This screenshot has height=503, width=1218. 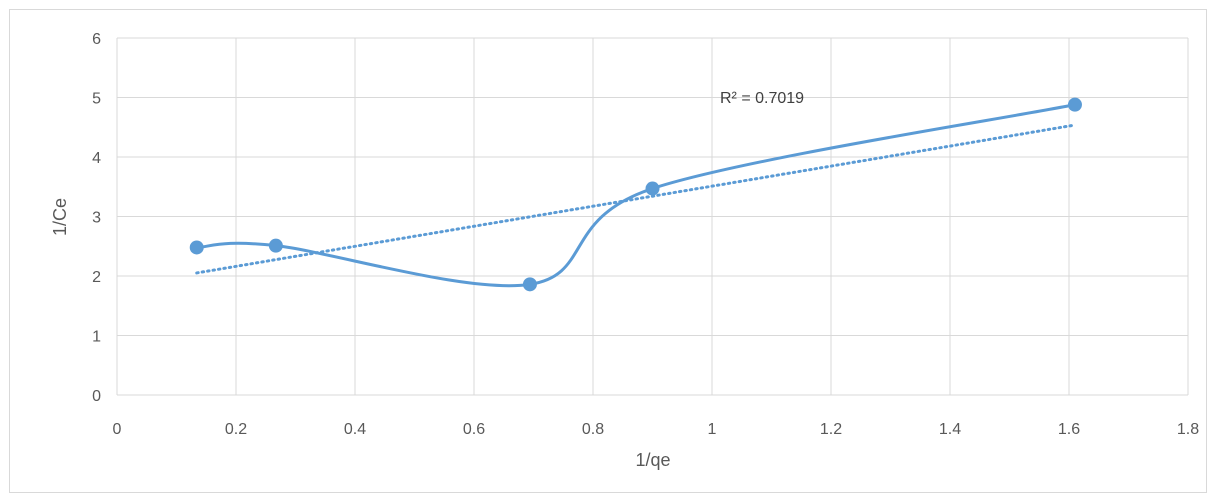 I want to click on x-tick-label: 1.6, so click(x=1069, y=429).